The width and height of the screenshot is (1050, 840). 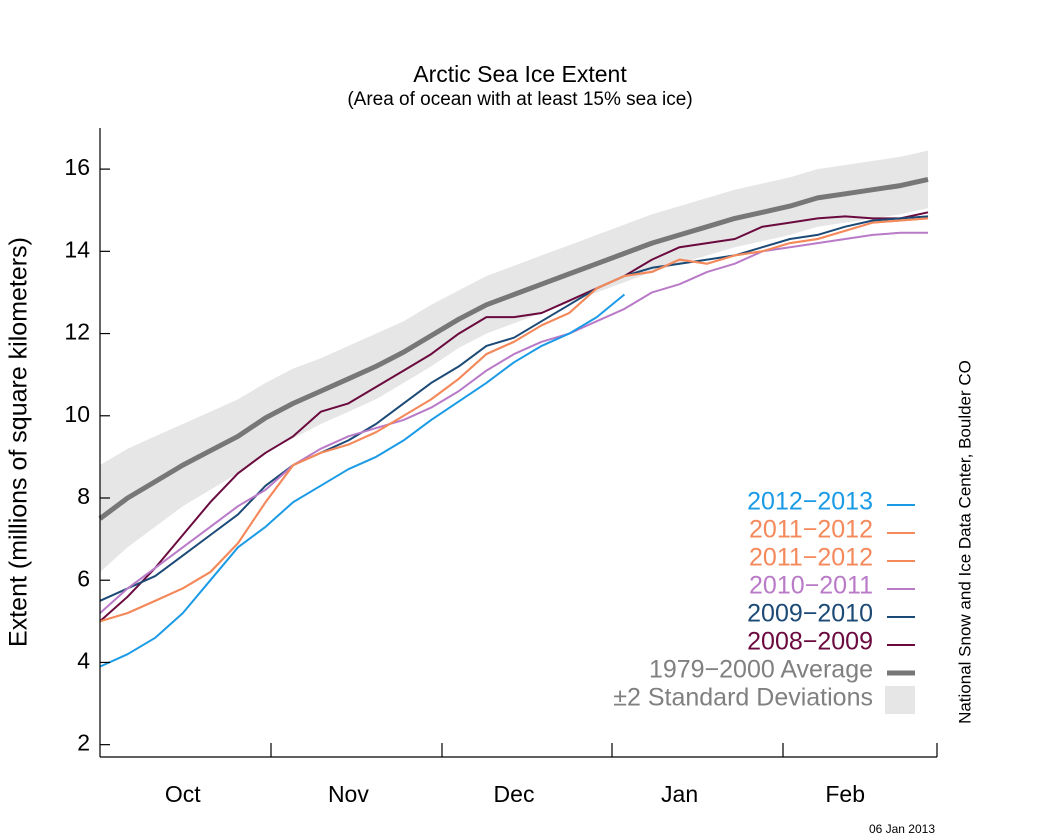 I want to click on date-stamp: 06 Jan 2013, so click(x=902, y=829).